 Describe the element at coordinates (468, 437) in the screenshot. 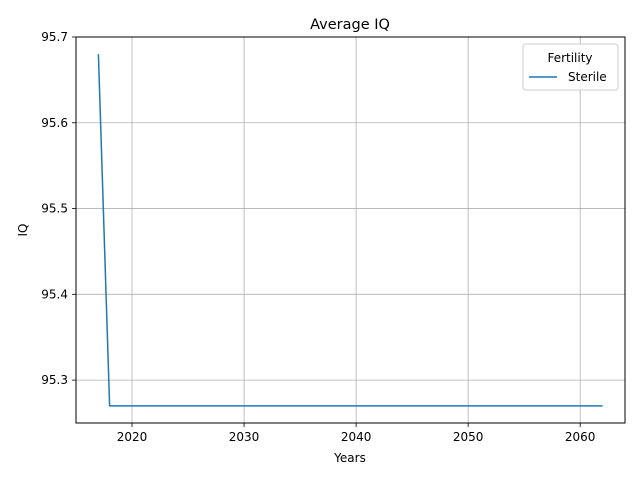

I see `x-tick-label: 2050` at that location.